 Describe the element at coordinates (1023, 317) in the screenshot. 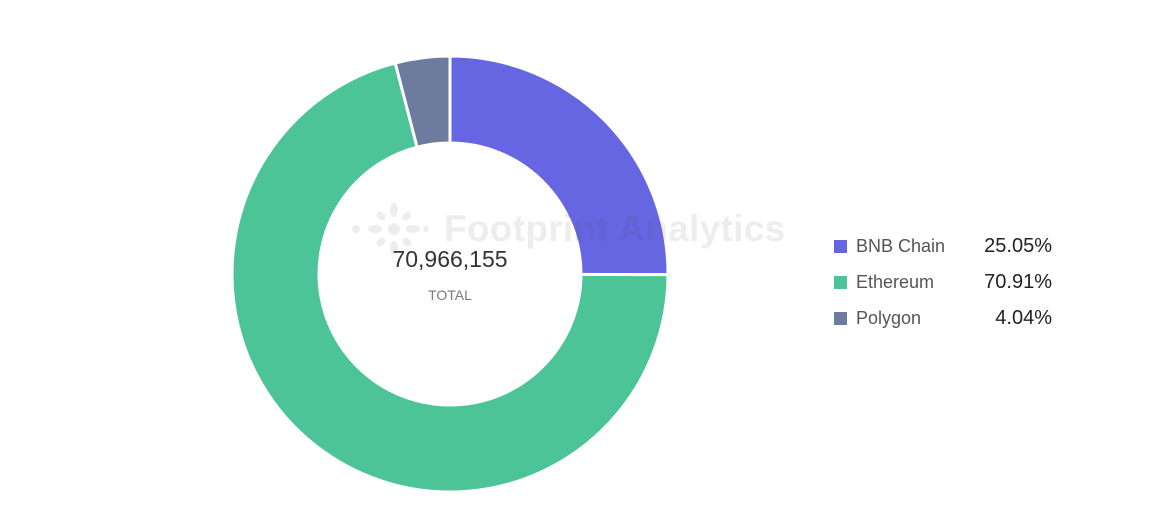

I see `legend-percent-polygon: 4.04%` at that location.